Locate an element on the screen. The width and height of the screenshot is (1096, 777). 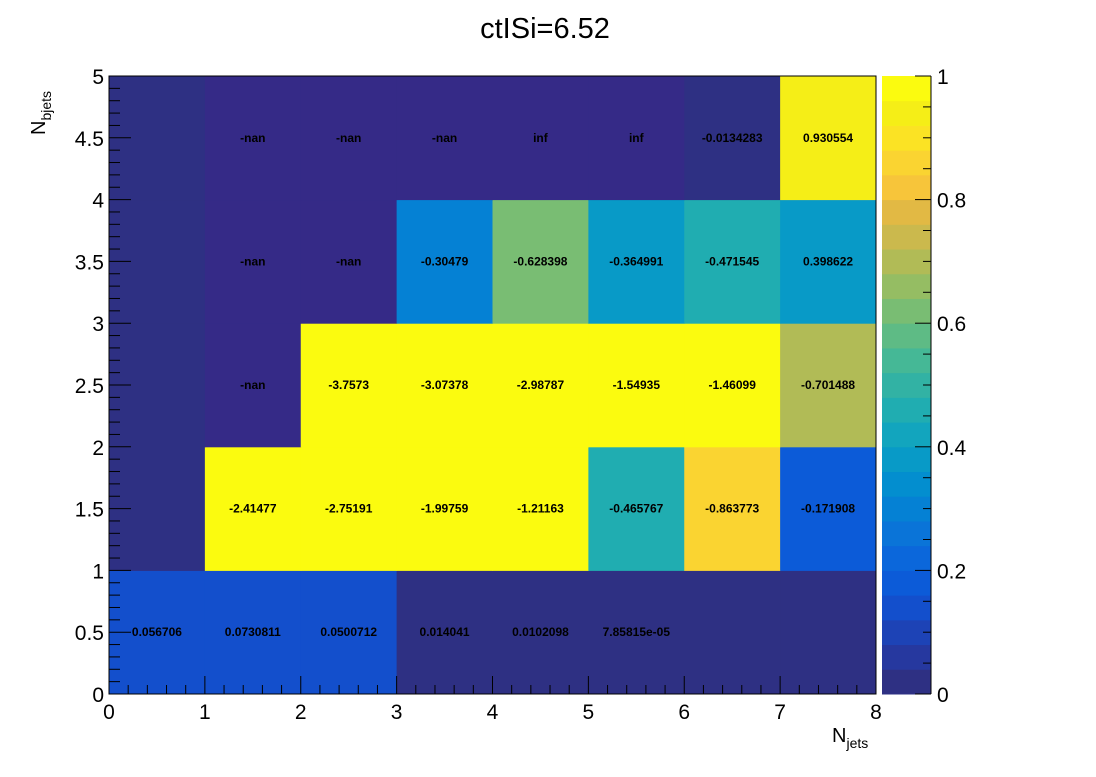
z-tick-label: 0.4 is located at coordinates (952, 448).